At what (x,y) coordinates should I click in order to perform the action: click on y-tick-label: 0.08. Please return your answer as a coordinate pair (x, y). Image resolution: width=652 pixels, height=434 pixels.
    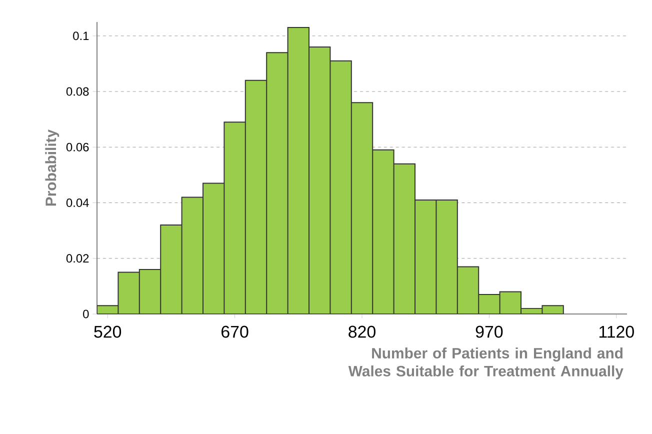
    Looking at the image, I should click on (77, 91).